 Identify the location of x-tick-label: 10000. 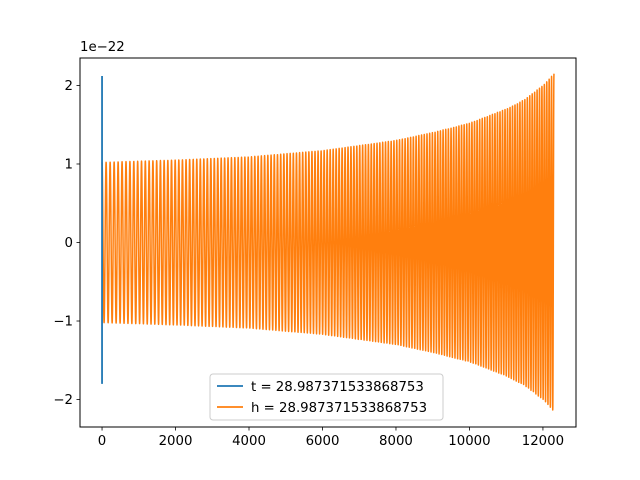
(469, 441).